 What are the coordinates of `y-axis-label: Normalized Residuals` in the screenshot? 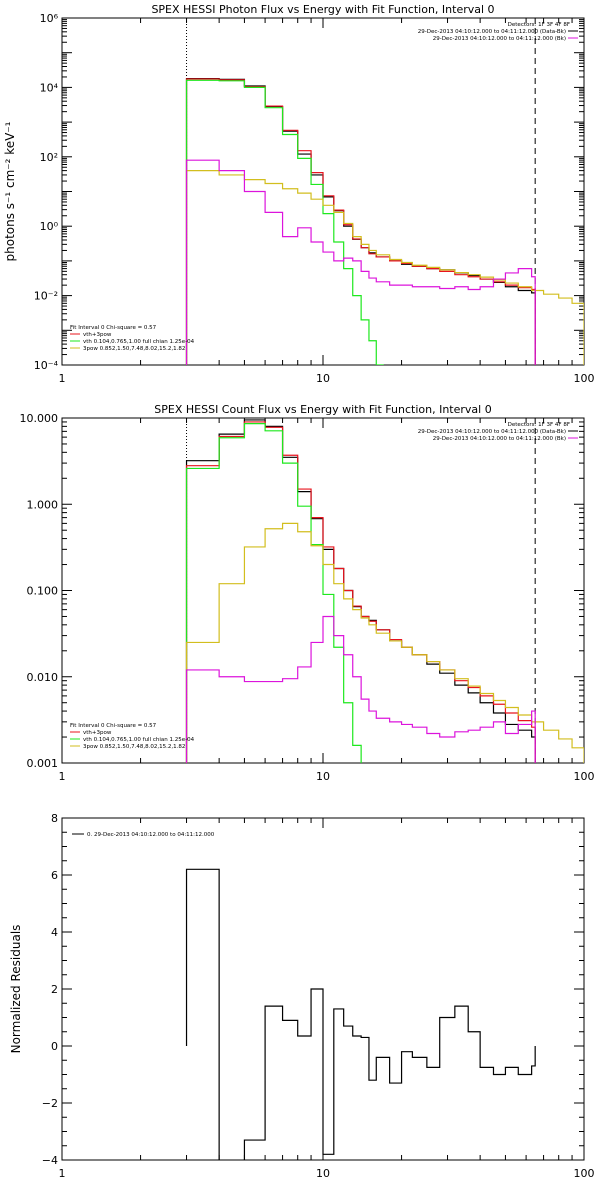 It's located at (16, 989).